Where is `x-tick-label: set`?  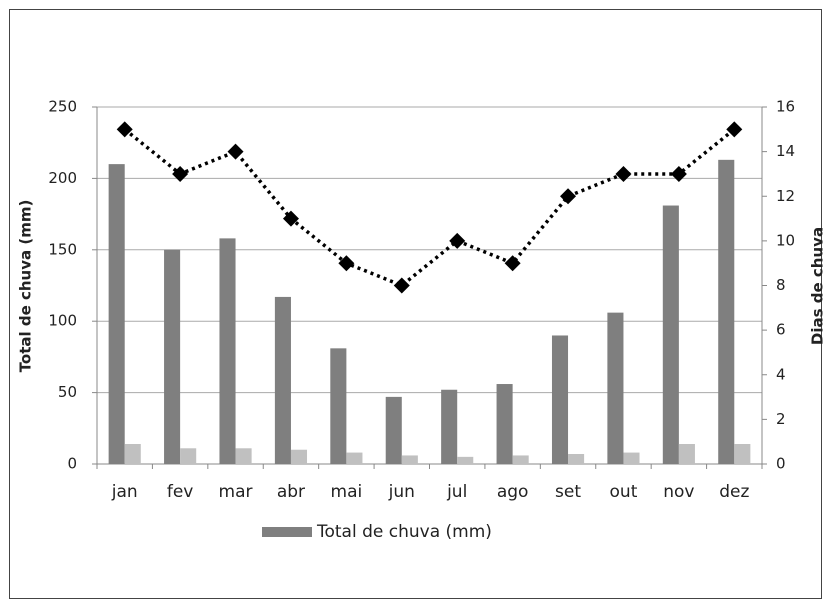 x-tick-label: set is located at coordinates (568, 492).